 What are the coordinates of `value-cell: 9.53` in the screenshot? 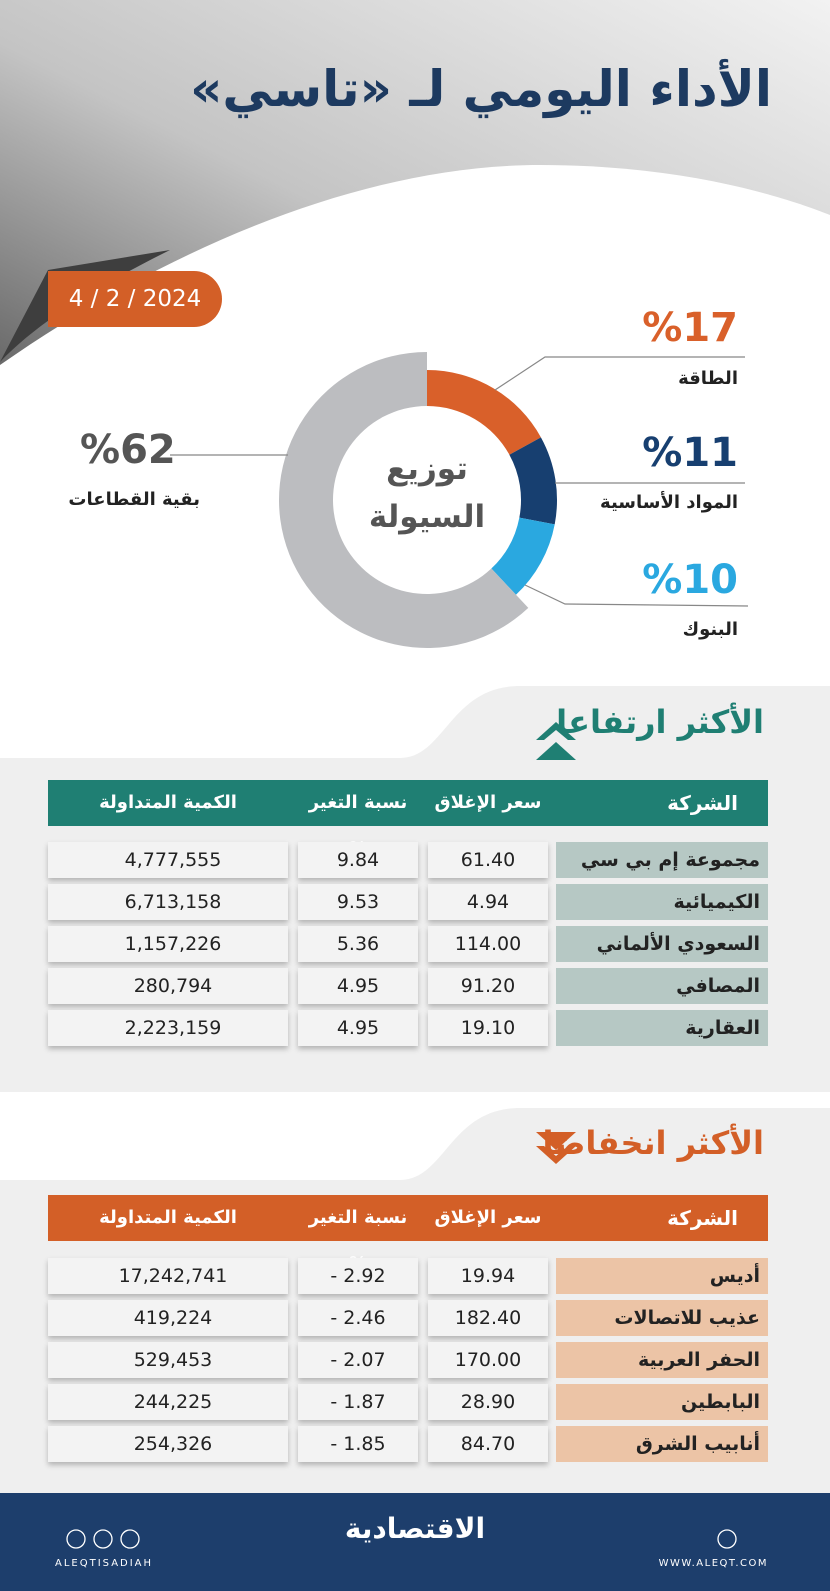 It's located at (358, 902).